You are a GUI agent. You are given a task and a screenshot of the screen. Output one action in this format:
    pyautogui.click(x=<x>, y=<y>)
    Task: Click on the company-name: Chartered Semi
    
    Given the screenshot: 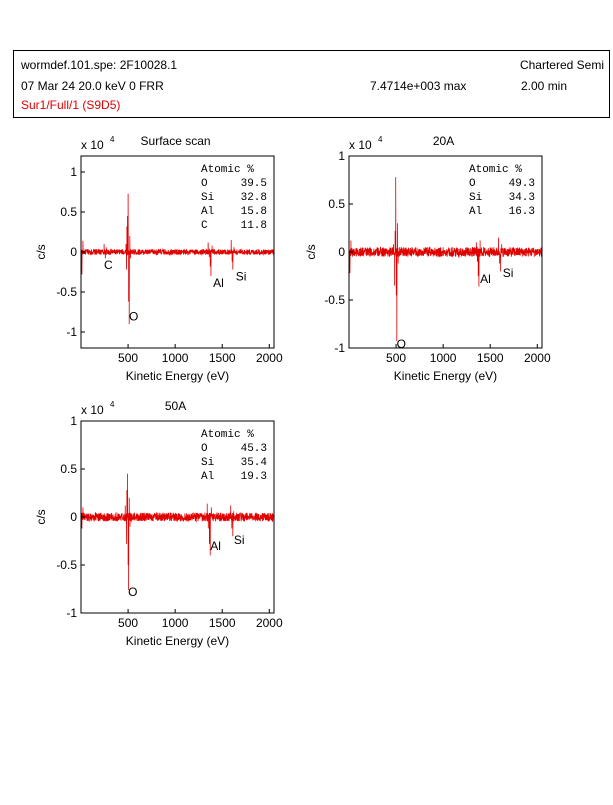 What is the action you would take?
    pyautogui.click(x=561, y=65)
    